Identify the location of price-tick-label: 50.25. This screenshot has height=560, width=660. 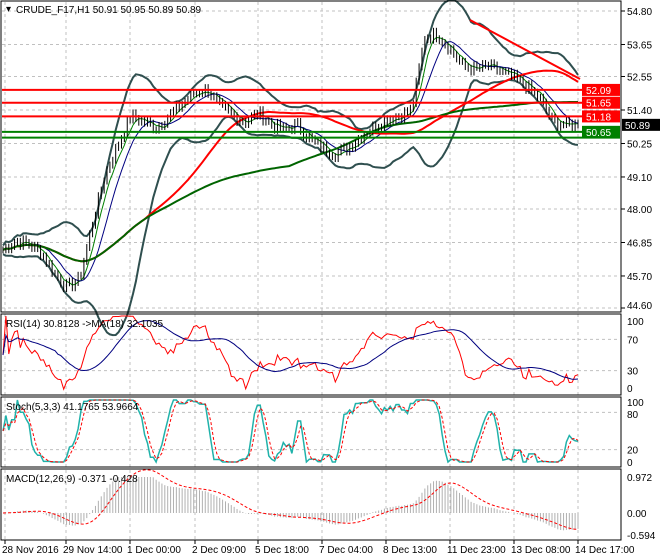
(639, 144).